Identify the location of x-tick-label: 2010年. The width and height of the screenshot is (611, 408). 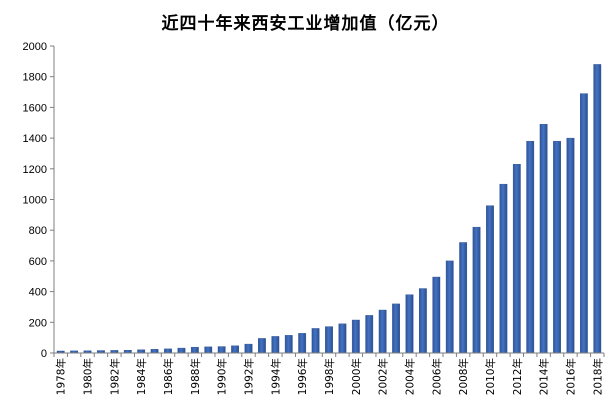
(490, 376).